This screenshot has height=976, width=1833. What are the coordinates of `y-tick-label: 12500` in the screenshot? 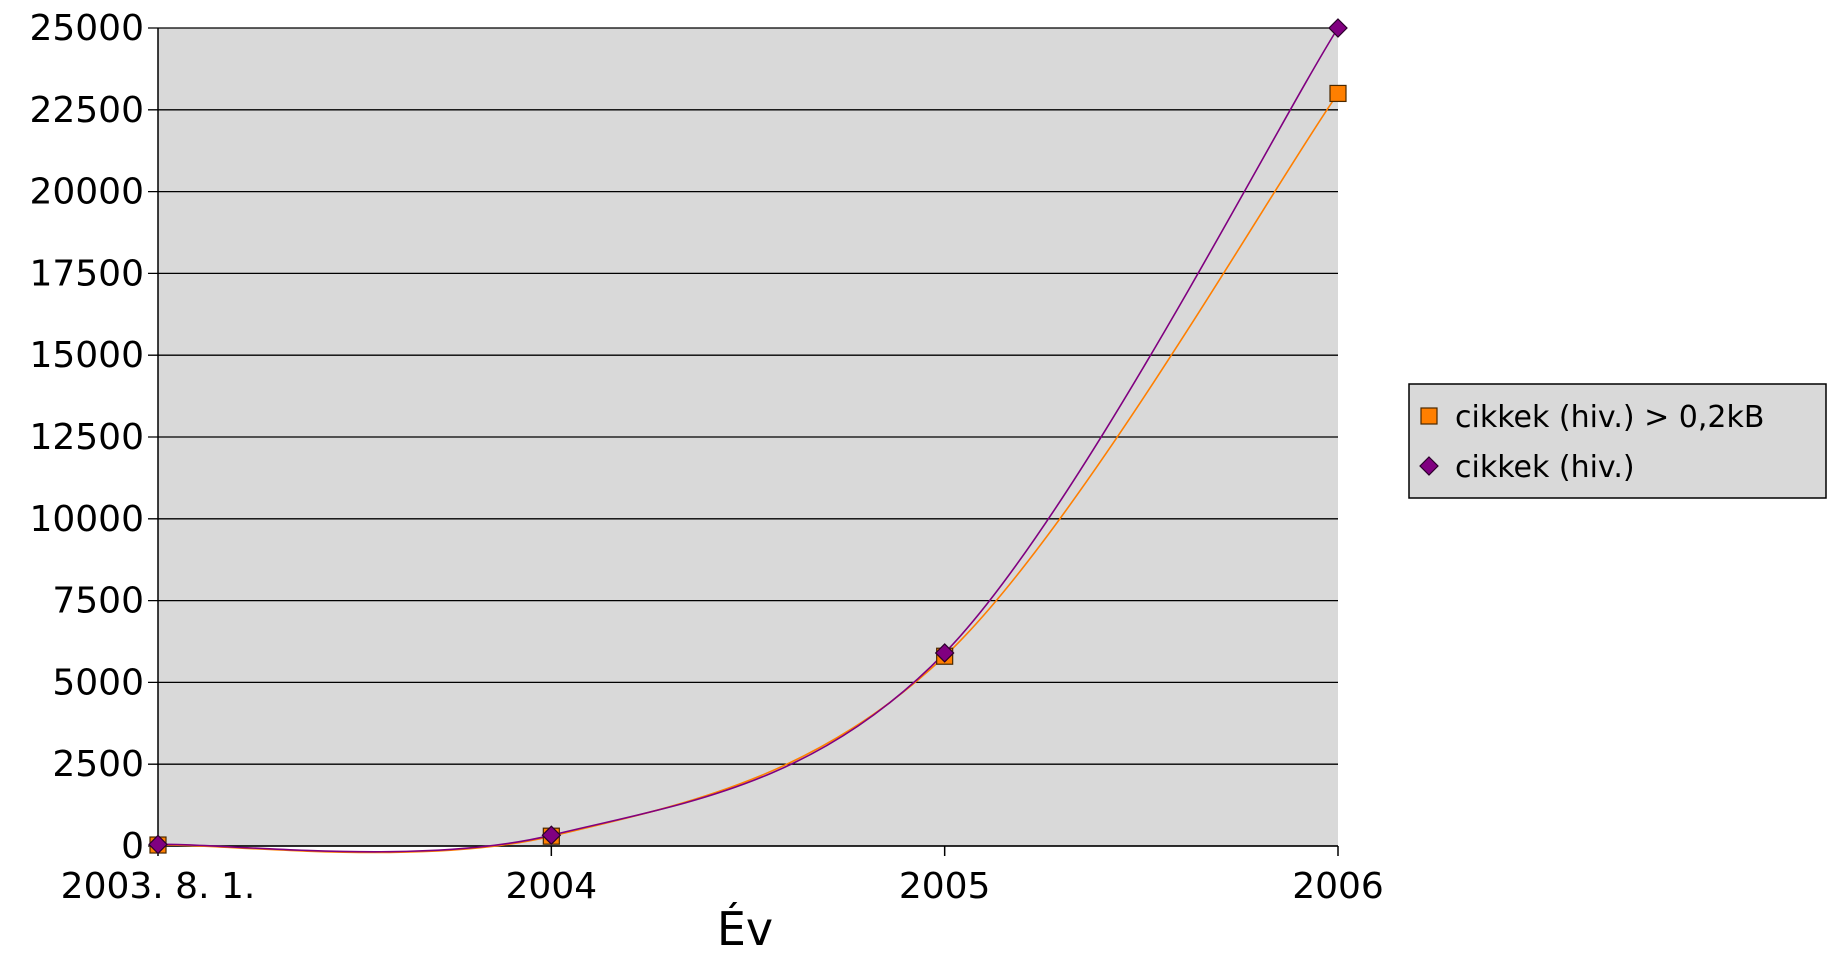 It's located at (86, 437).